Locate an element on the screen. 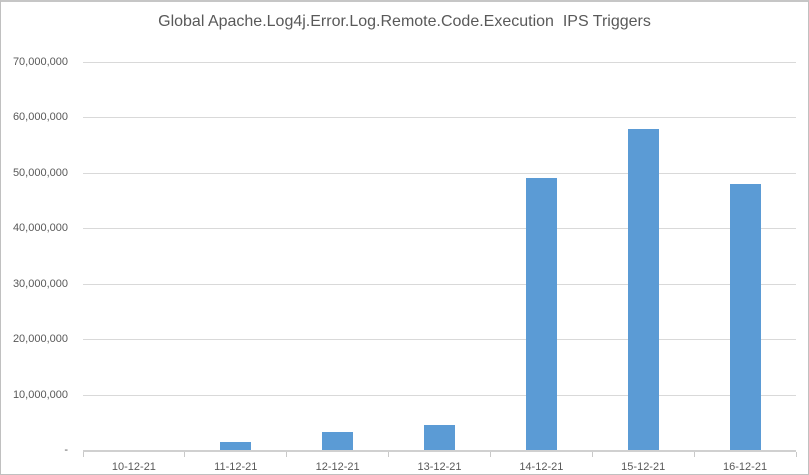 The width and height of the screenshot is (809, 475). x-axis-tick-label: 12-12-21 is located at coordinates (337, 467).